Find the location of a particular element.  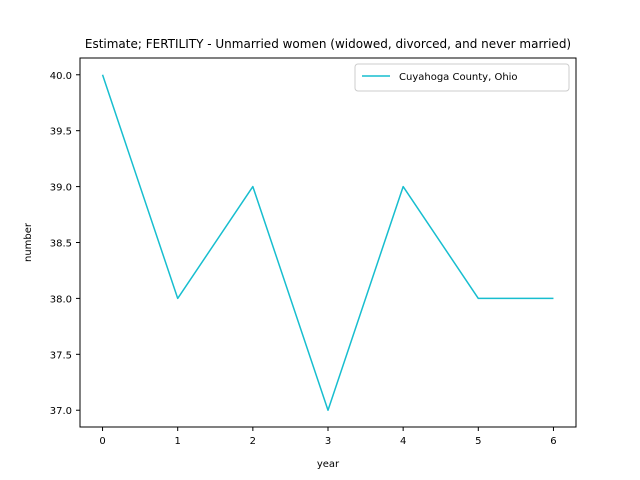

y-tick-label: 37.0 is located at coordinates (61, 411).